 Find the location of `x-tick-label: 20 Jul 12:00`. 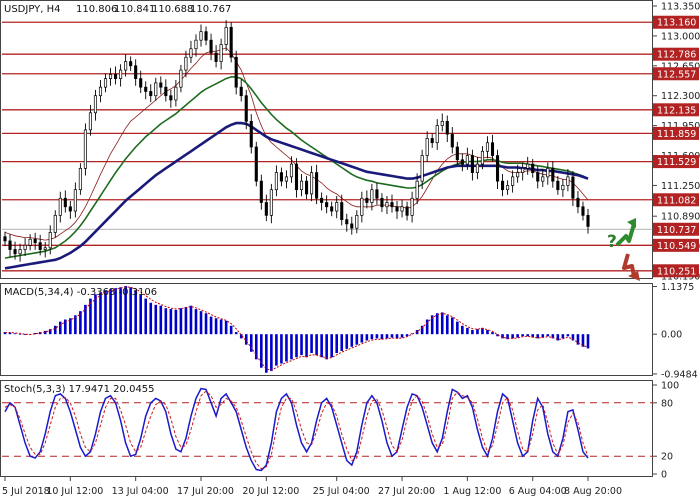

x-tick-label: 20 Jul 12:00 is located at coordinates (270, 491).